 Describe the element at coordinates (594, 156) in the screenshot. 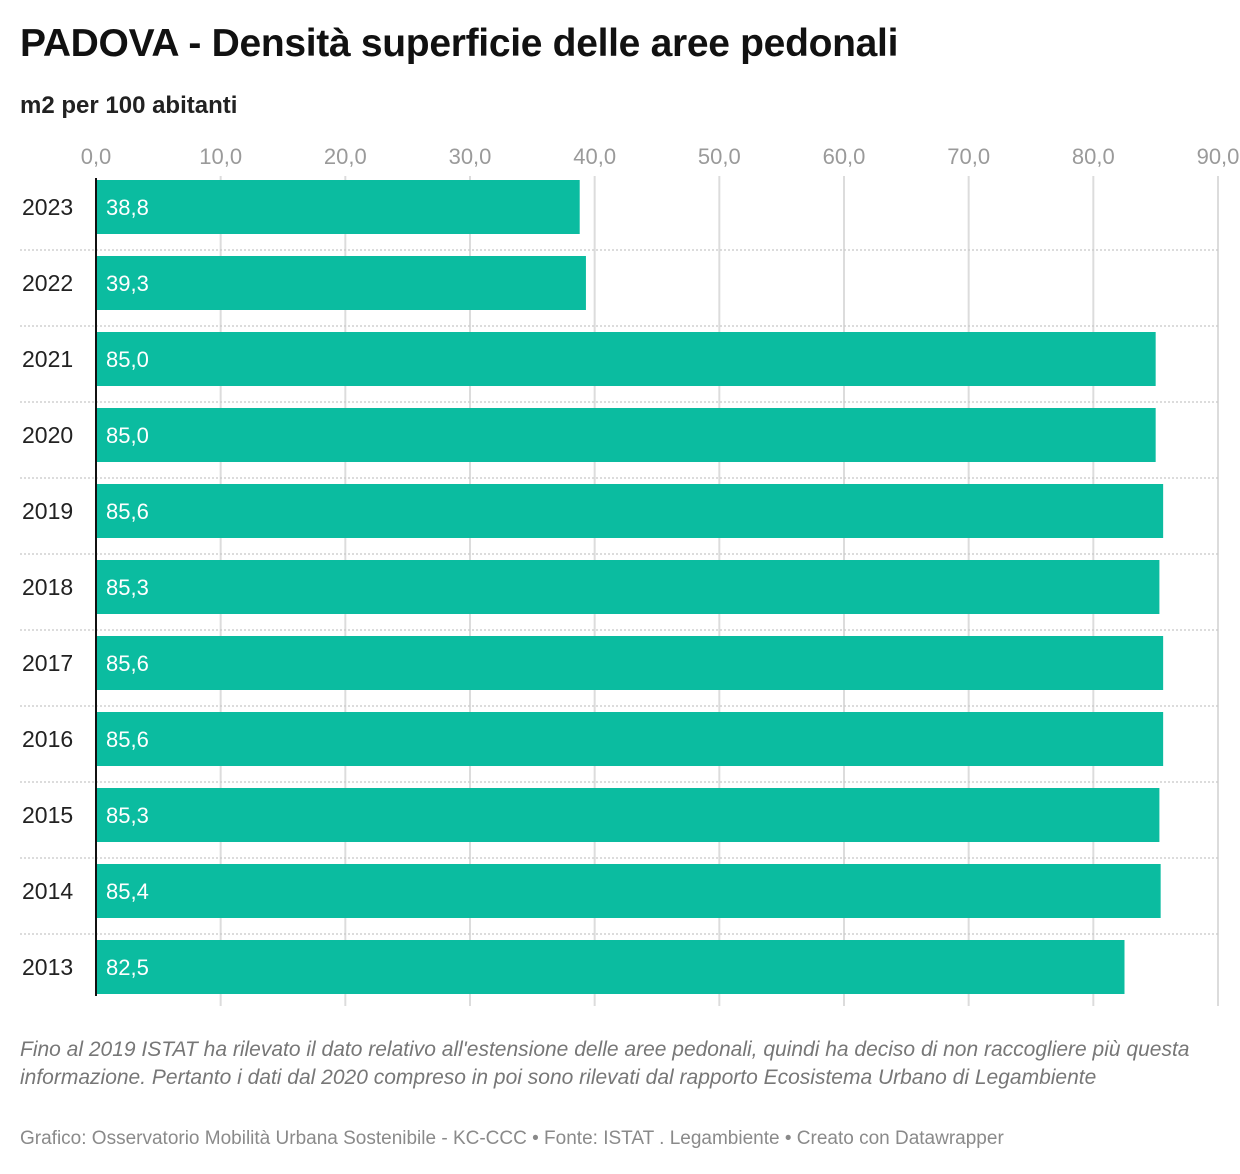

I see `x-tick-label: 40,0` at that location.